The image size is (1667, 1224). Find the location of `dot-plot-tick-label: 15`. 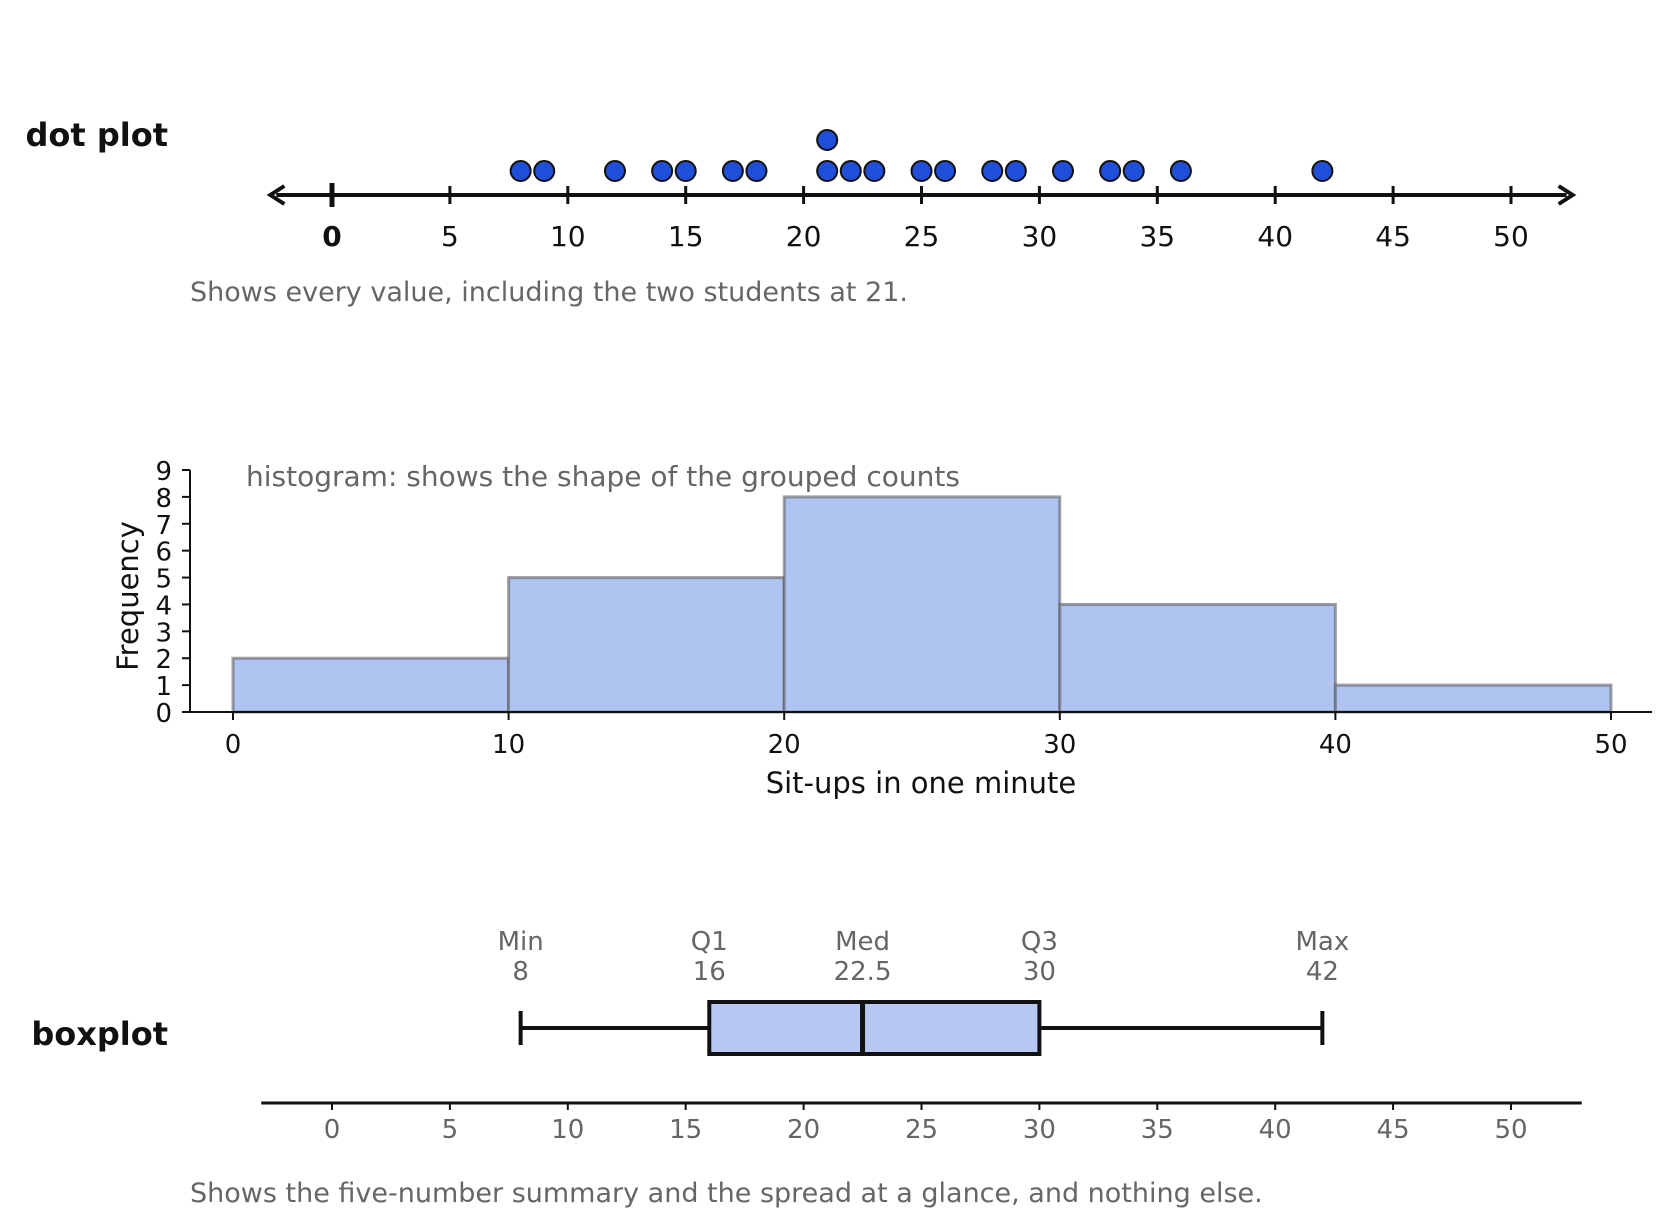

dot-plot-tick-label: 15 is located at coordinates (686, 236).